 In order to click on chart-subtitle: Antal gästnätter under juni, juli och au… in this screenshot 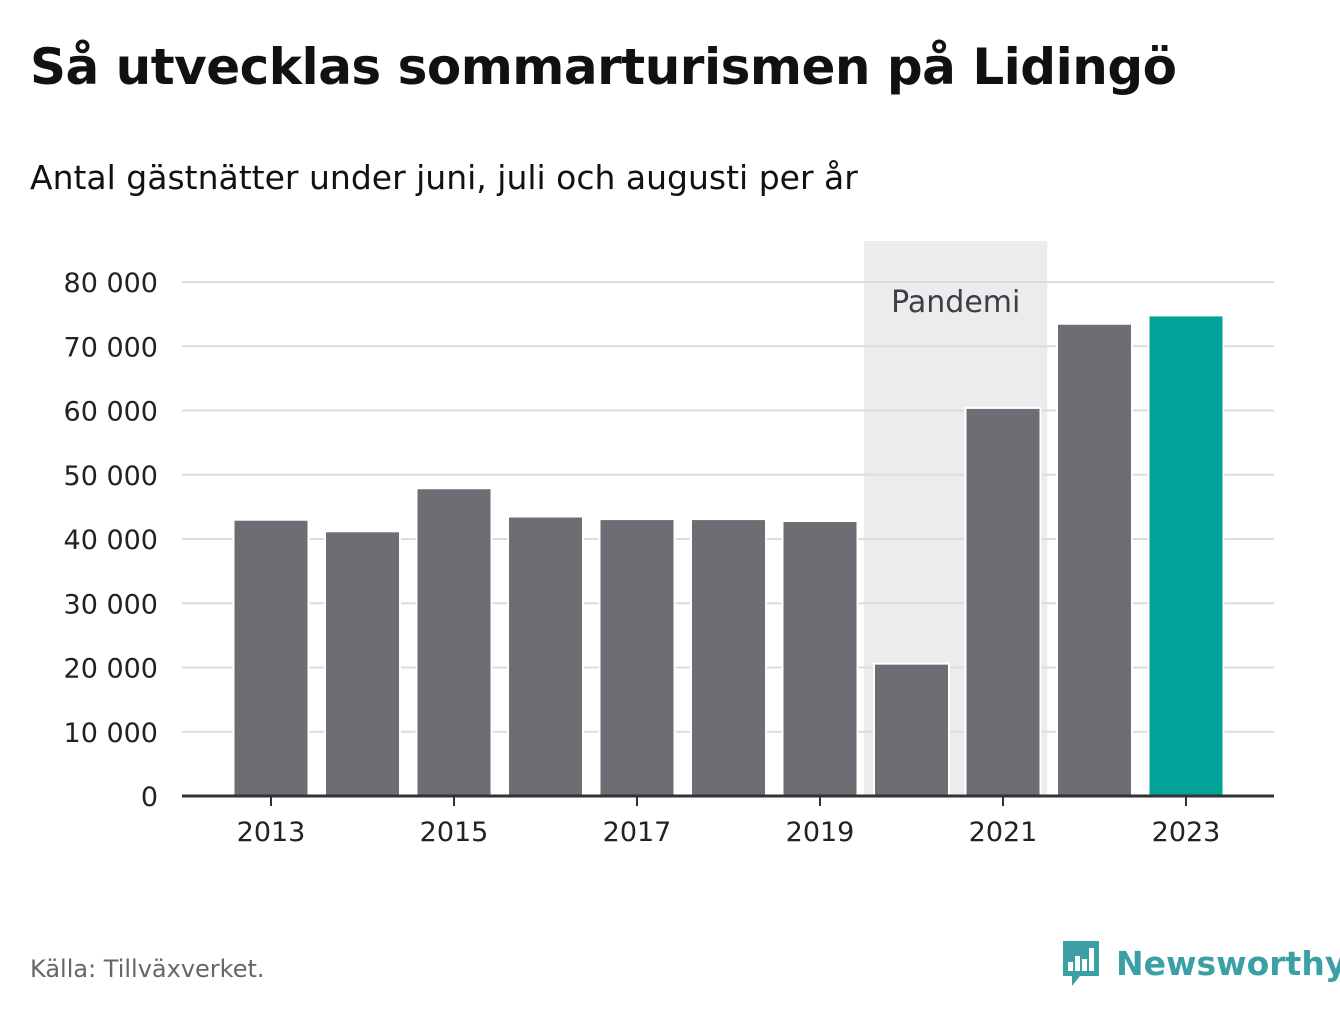, I will do `click(444, 177)`.